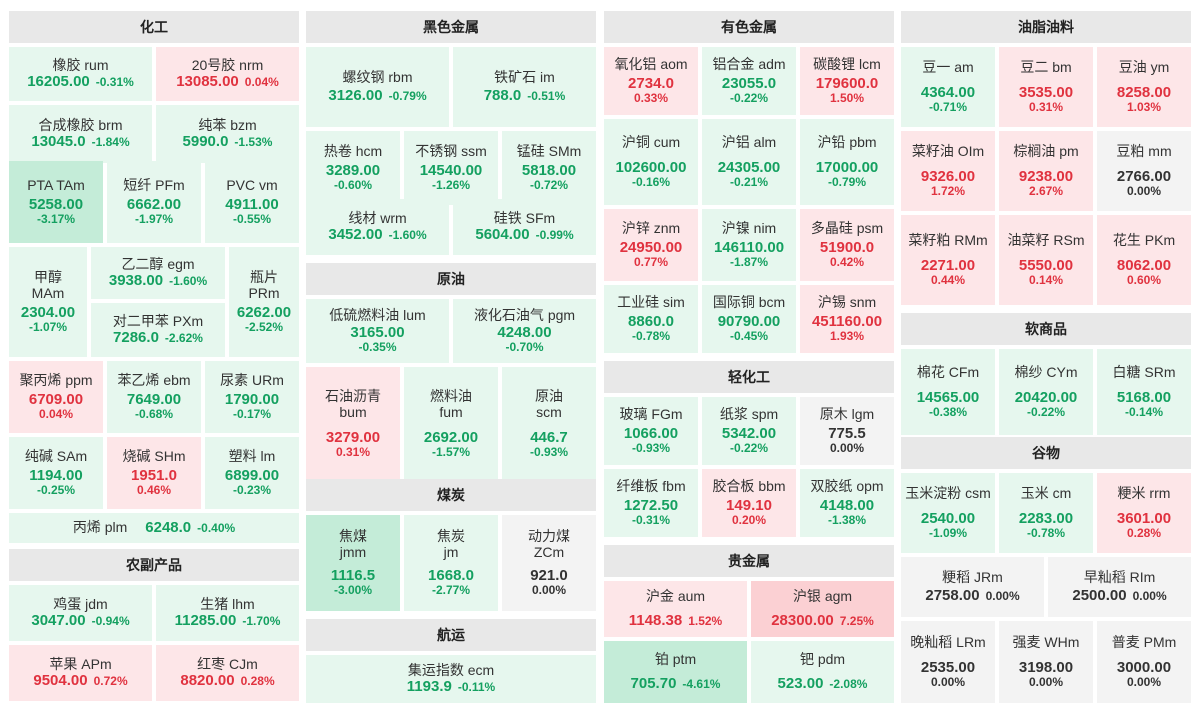  Describe the element at coordinates (377, 227) in the screenshot. I see `tile-wrm: 线材 wrm 3452.00 -1.60%` at that location.